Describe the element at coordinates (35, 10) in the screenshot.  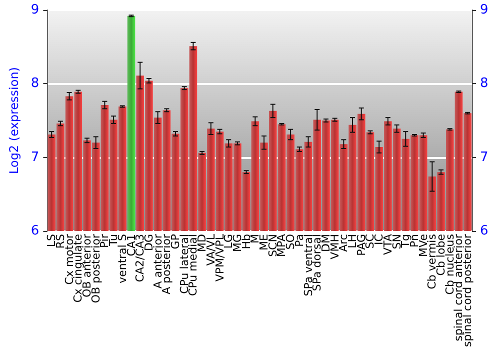
I see `y-tick-label: 9` at that location.